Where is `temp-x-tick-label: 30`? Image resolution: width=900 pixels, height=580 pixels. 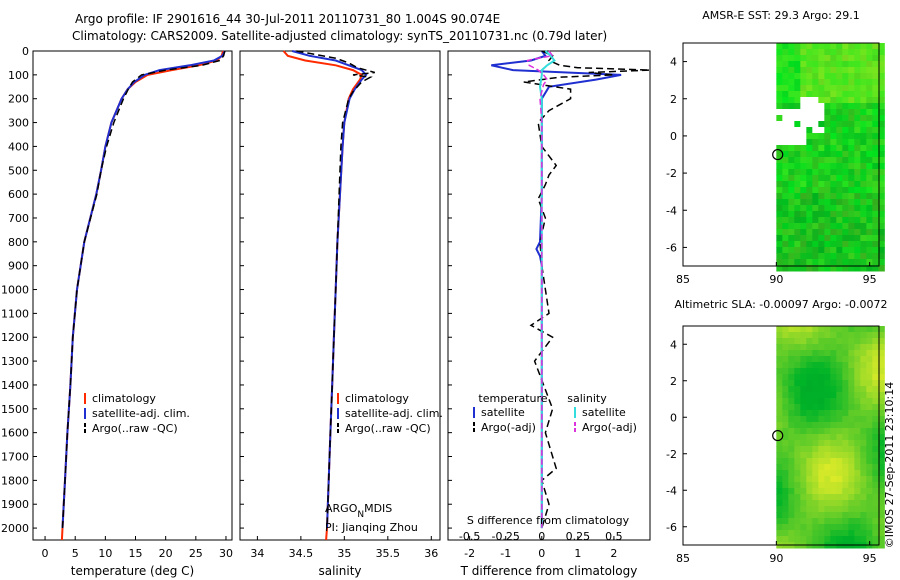 temp-x-tick-label: 30 is located at coordinates (226, 553).